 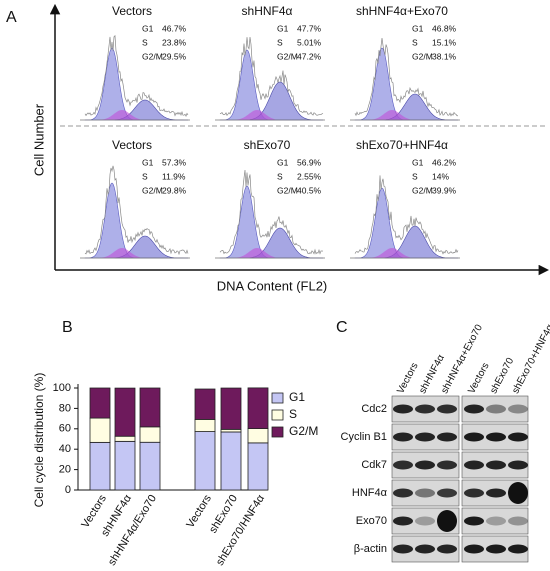 What do you see at coordinates (309, 42) in the screenshot?
I see `stat-value: 5.01%` at bounding box center [309, 42].